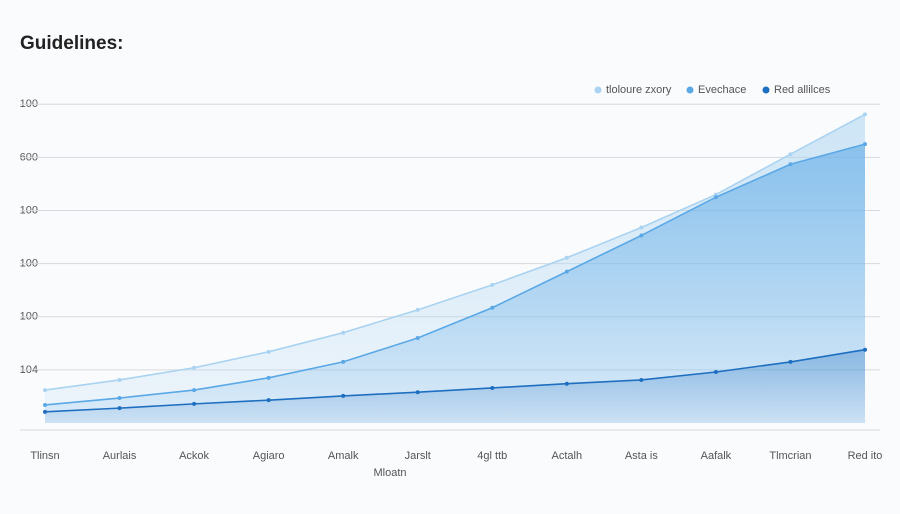  Describe the element at coordinates (642, 456) in the screenshot. I see `x-tick-label: Asta is` at that location.